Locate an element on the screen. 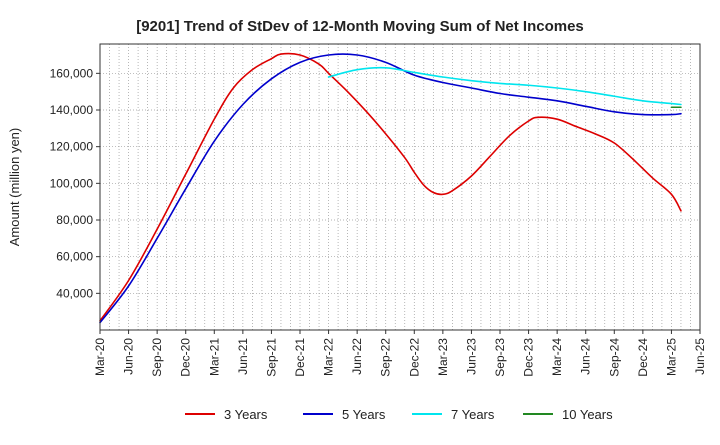 The width and height of the screenshot is (720, 445). y-axis-label: Amount (million yen) is located at coordinates (14, 187).